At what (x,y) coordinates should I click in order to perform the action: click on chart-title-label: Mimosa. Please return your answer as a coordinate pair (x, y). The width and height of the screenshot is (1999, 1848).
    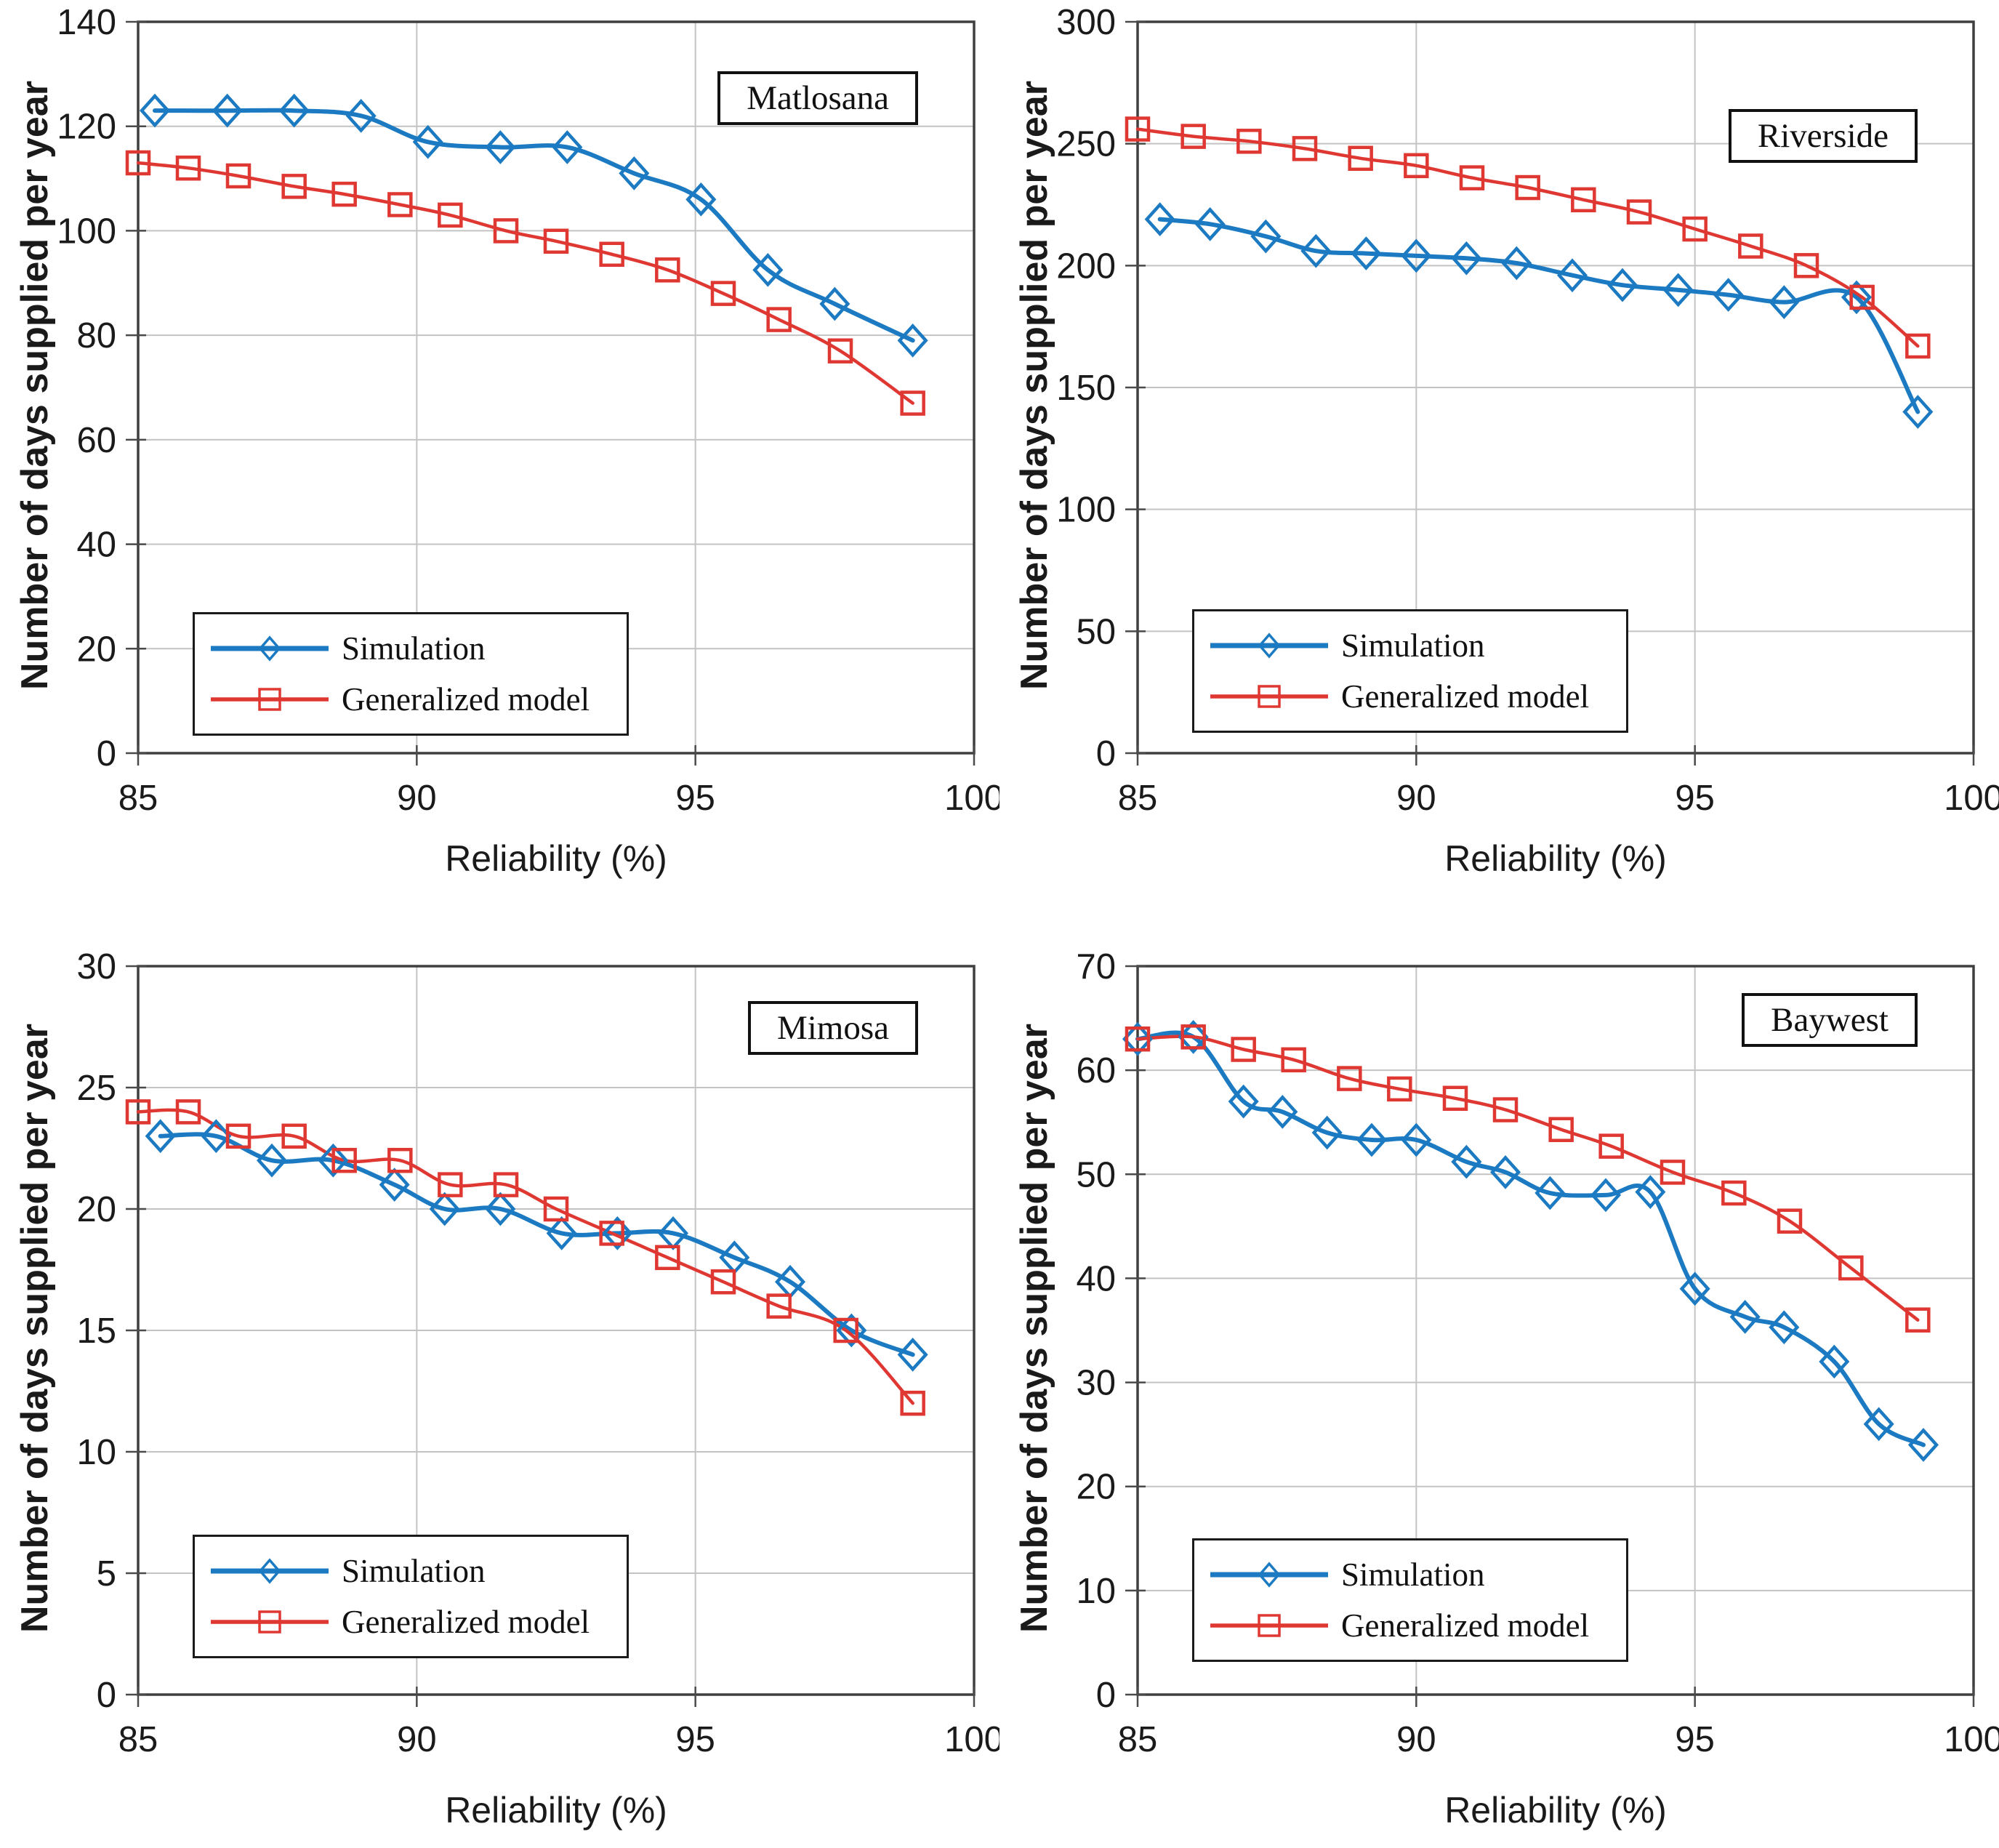
    Looking at the image, I should click on (833, 1028).